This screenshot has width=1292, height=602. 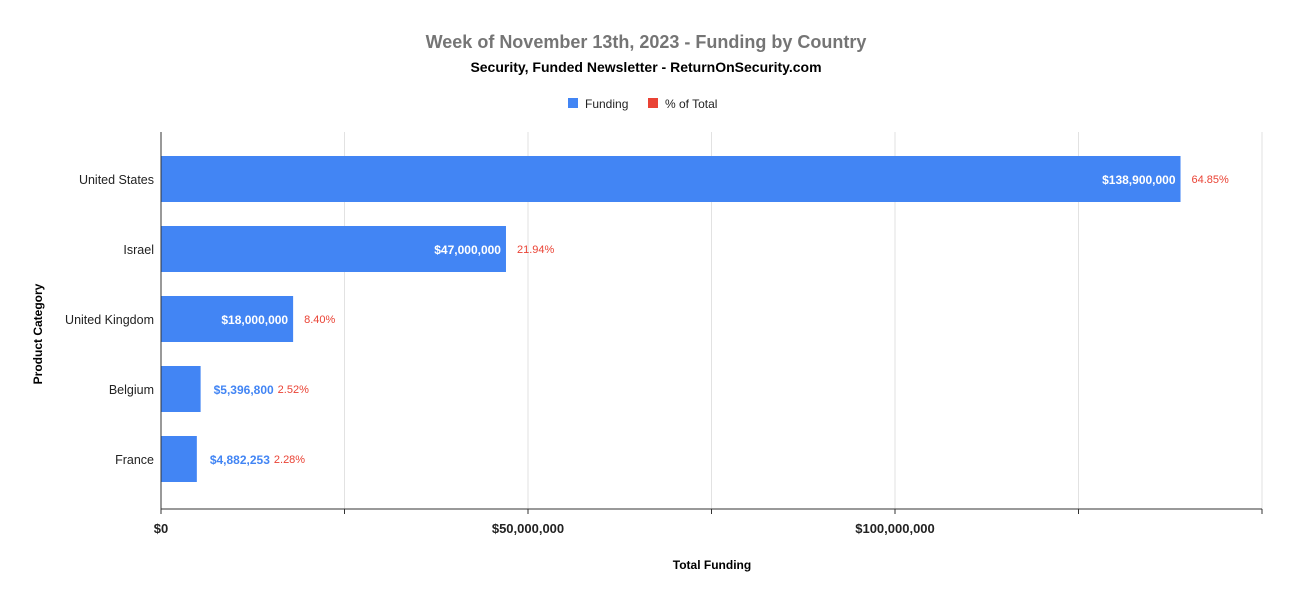 I want to click on bar-united-kingdom, so click(x=227, y=319).